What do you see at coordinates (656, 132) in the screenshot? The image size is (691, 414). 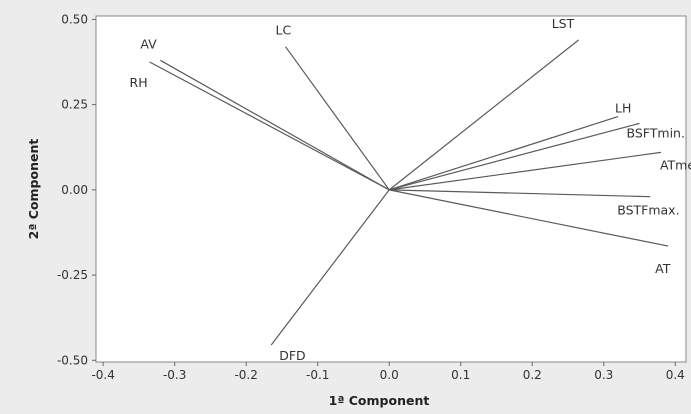 I see `vector-label: BSFTmin.` at bounding box center [656, 132].